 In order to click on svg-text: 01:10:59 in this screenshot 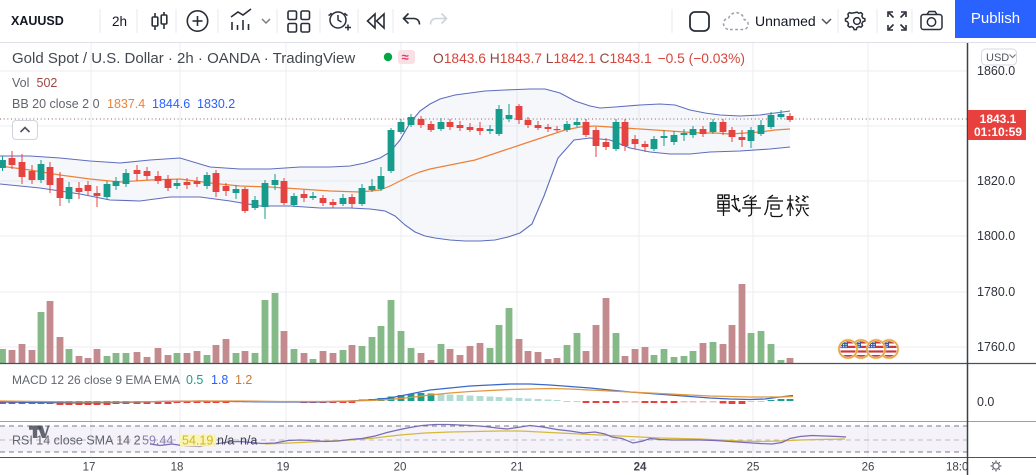, I will do `click(998, 132)`.